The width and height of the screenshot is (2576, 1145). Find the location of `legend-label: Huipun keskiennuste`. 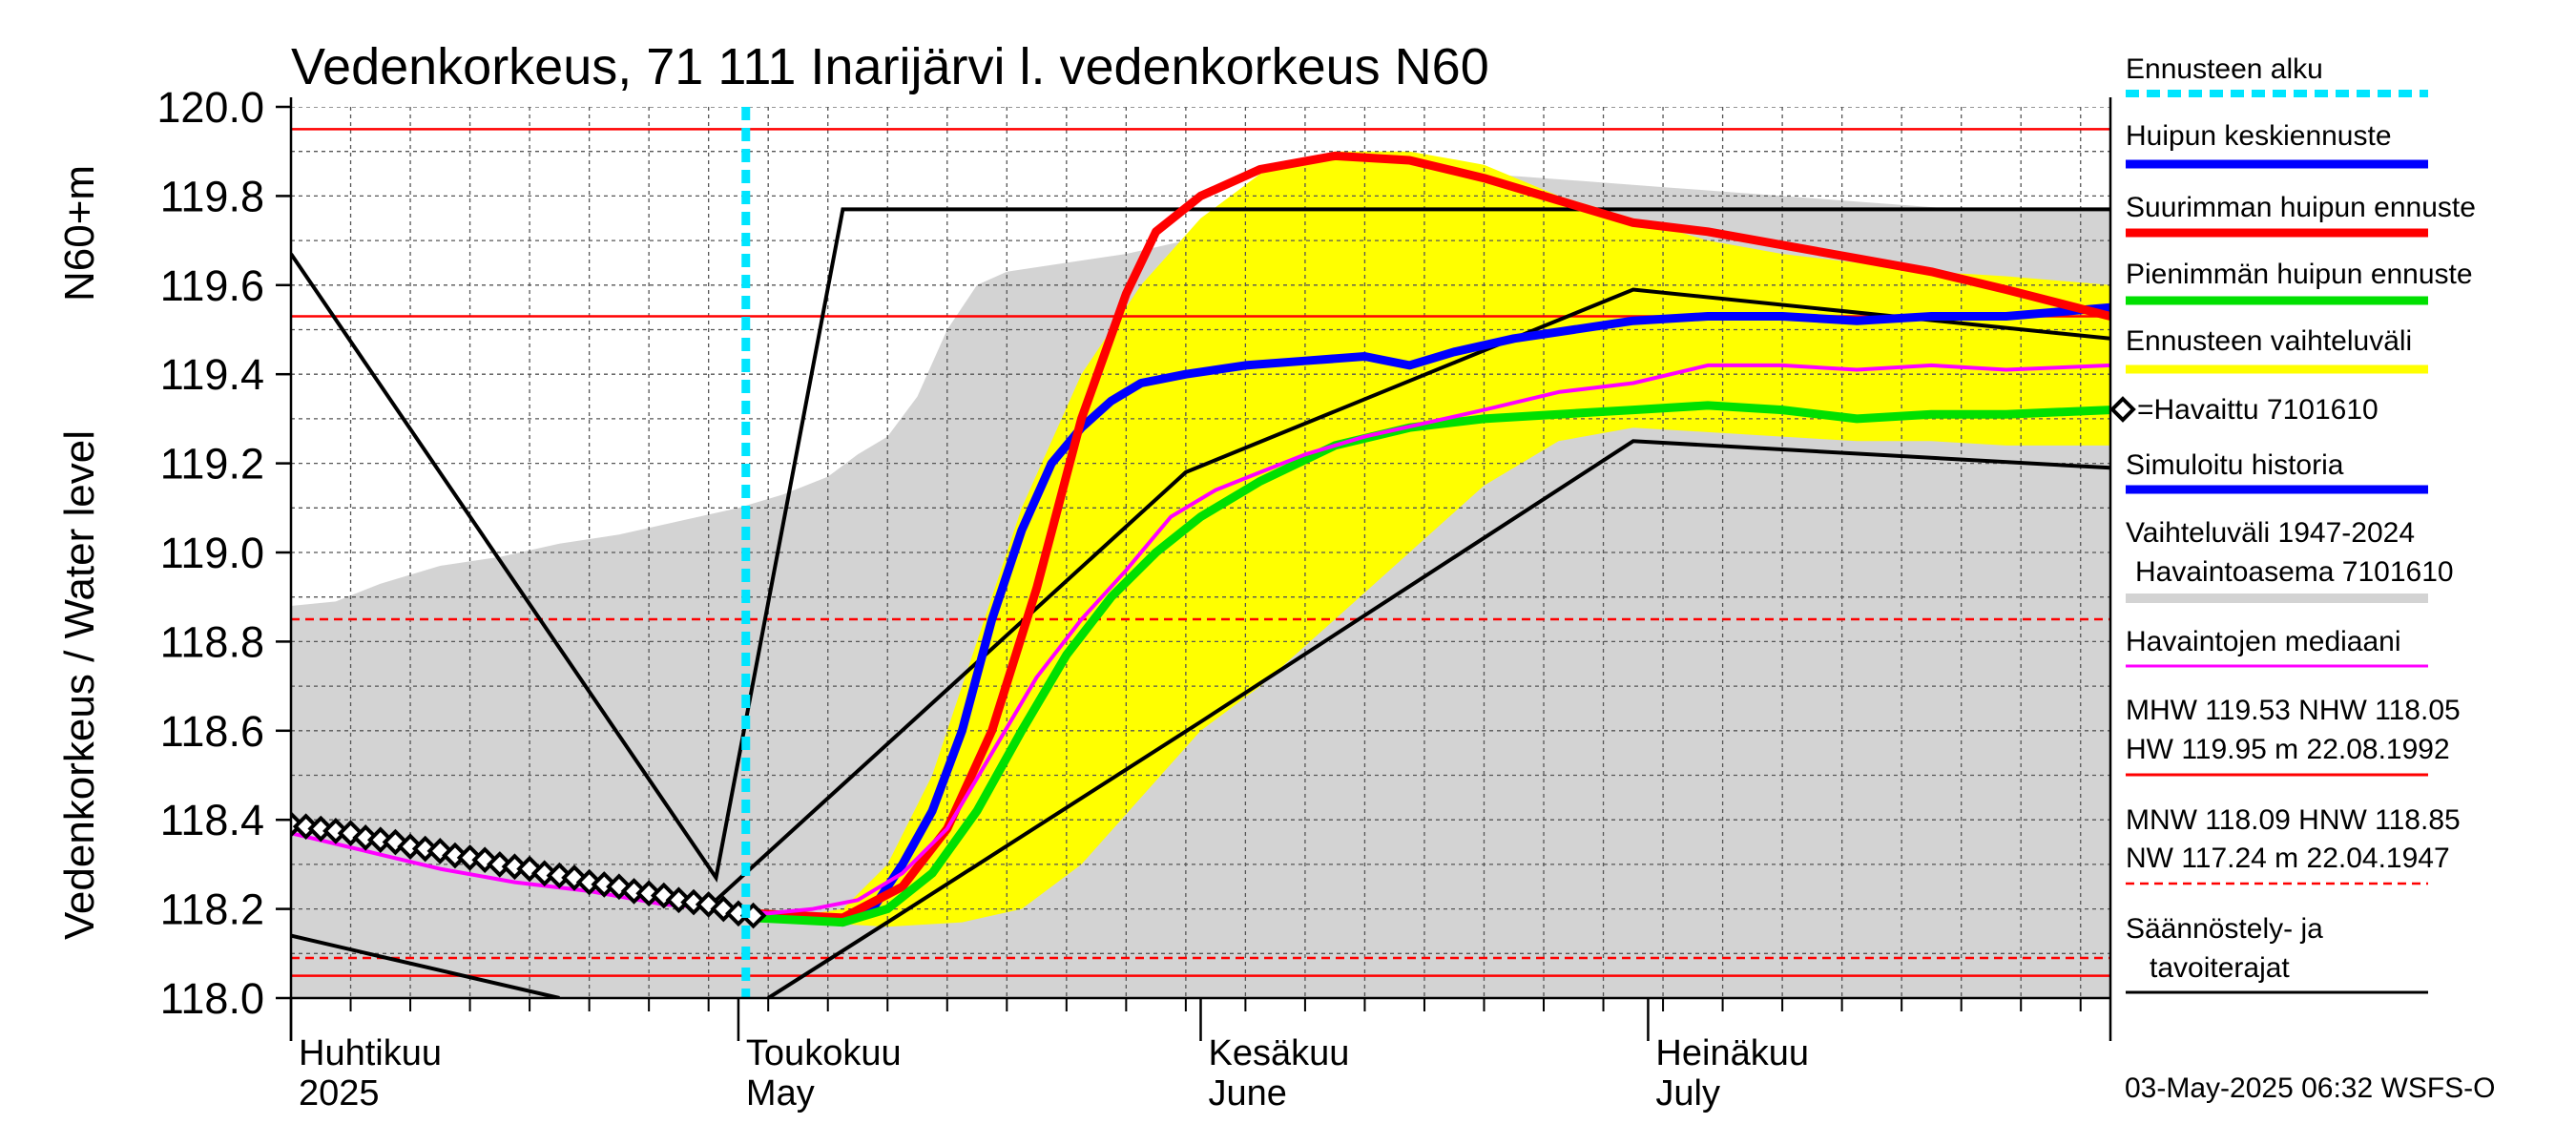

legend-label: Huipun keskiennuste is located at coordinates (2259, 136).